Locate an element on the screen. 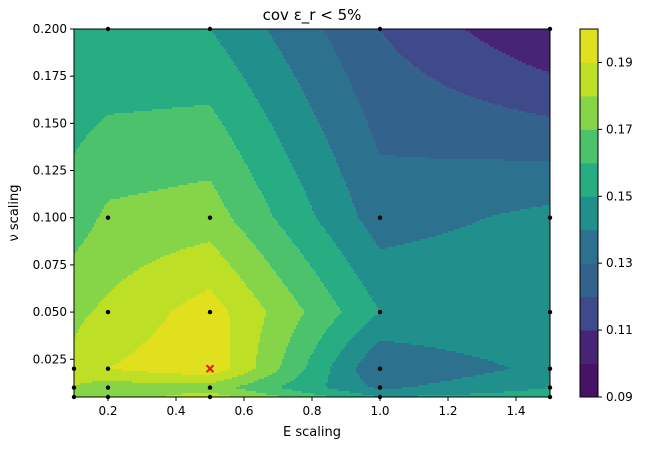 The width and height of the screenshot is (647, 449). y-tick-label: 0.025 is located at coordinates (50, 359).